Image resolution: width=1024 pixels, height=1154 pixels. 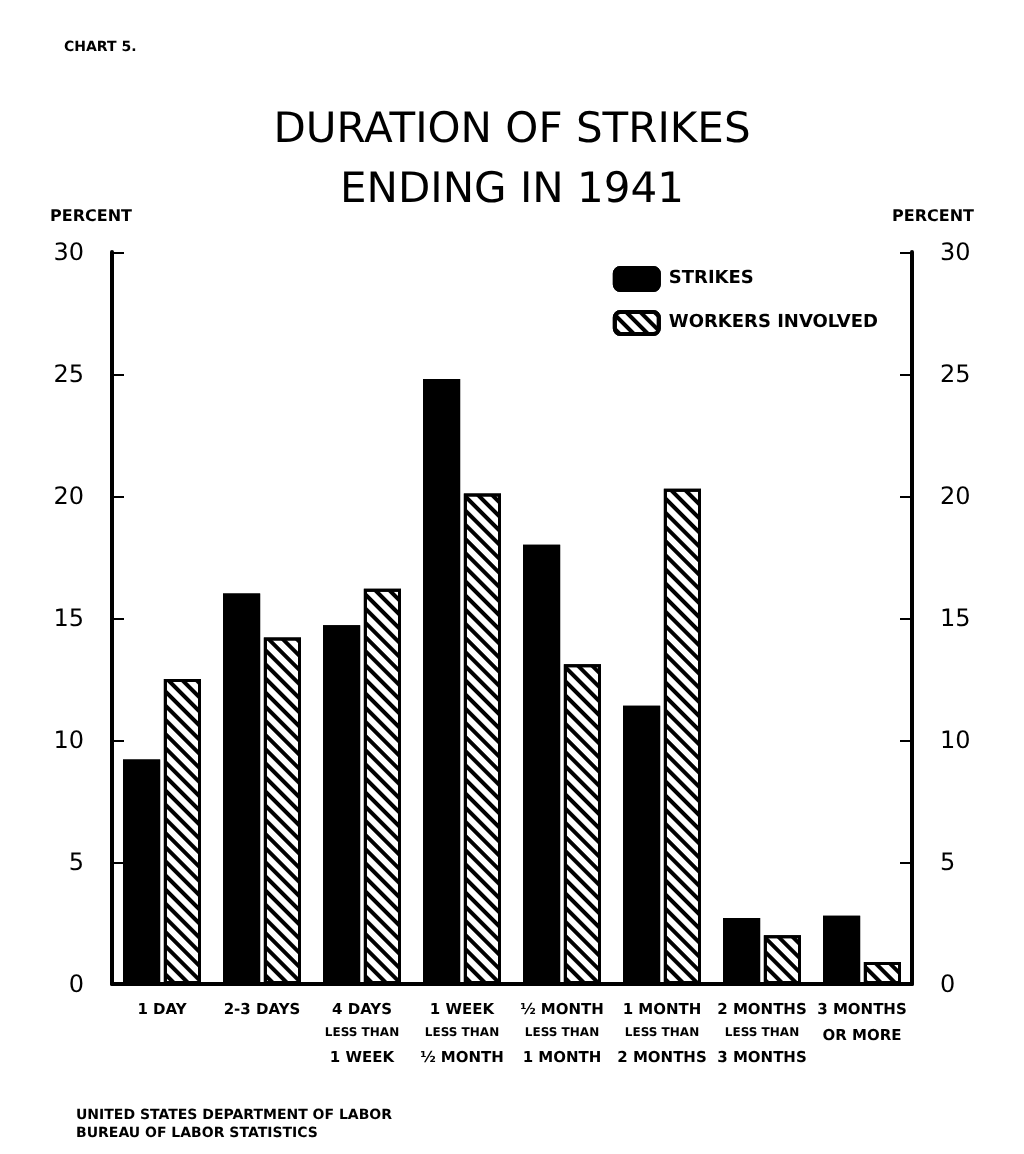 What do you see at coordinates (68, 618) in the screenshot?
I see `y-tick-label: 15` at bounding box center [68, 618].